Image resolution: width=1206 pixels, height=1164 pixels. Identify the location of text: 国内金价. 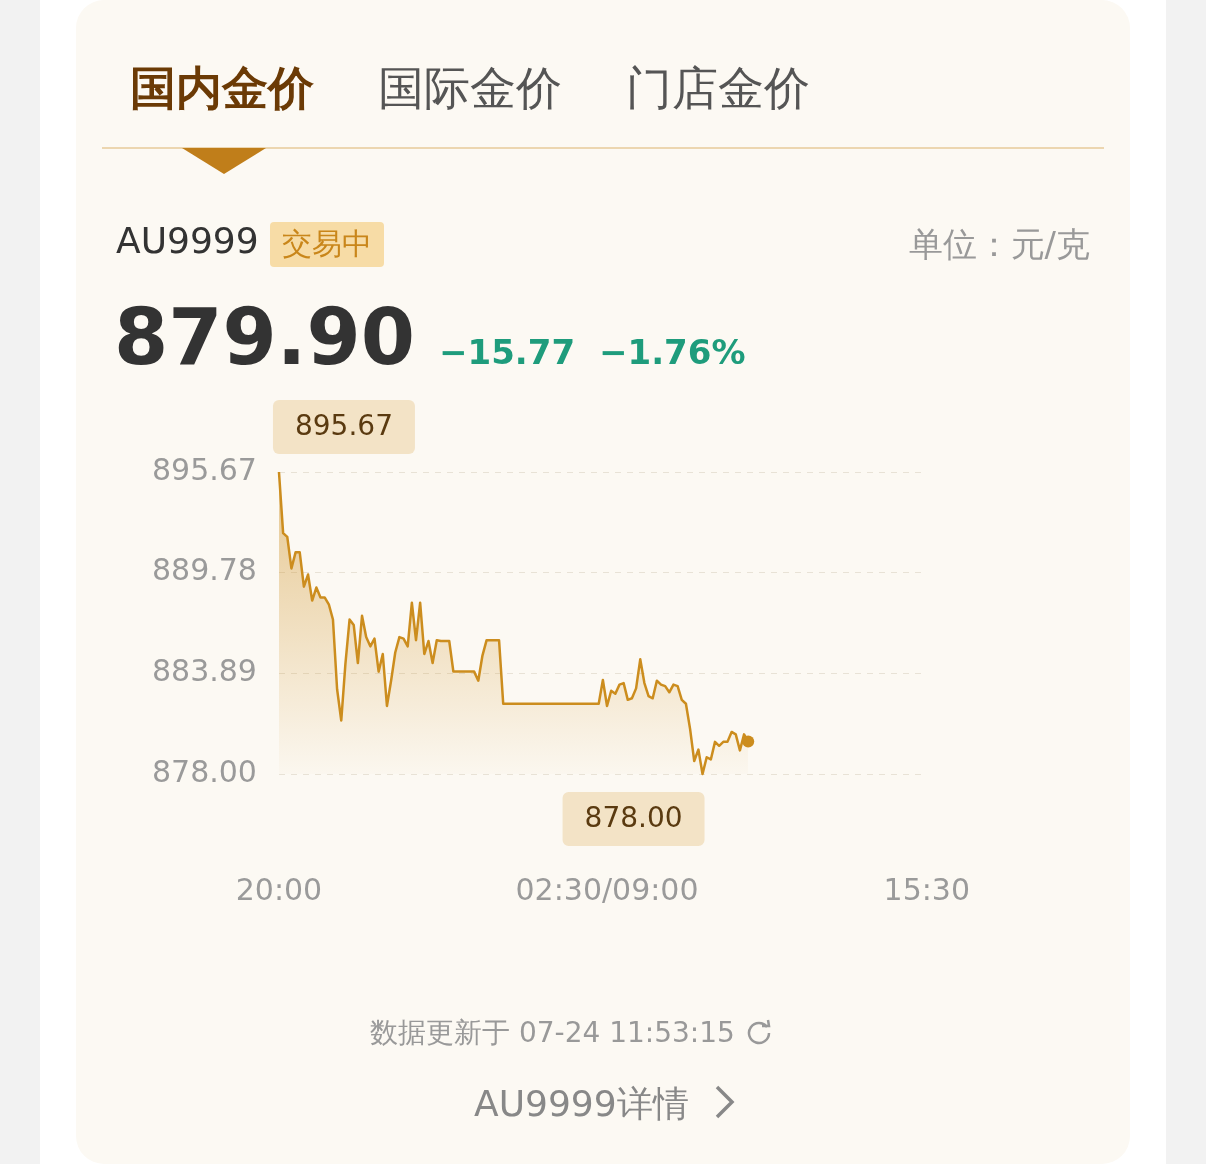
(222, 88).